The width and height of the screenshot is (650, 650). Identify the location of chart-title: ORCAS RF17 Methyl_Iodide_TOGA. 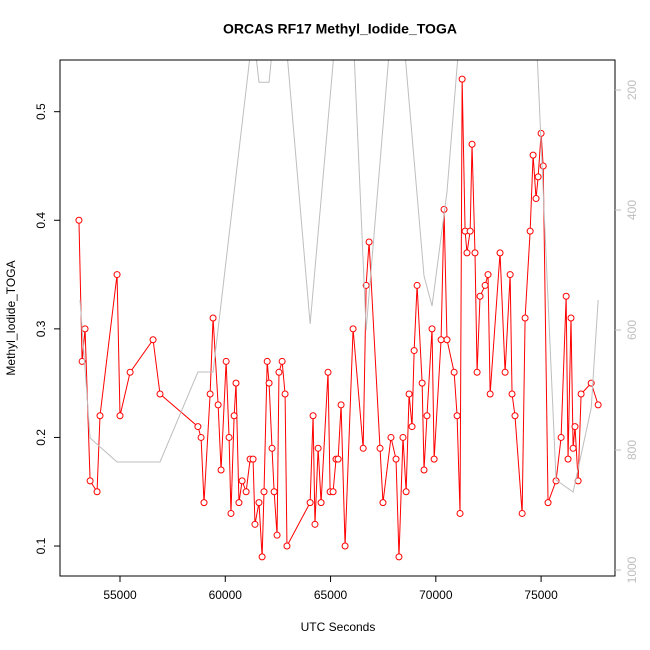
(340, 29).